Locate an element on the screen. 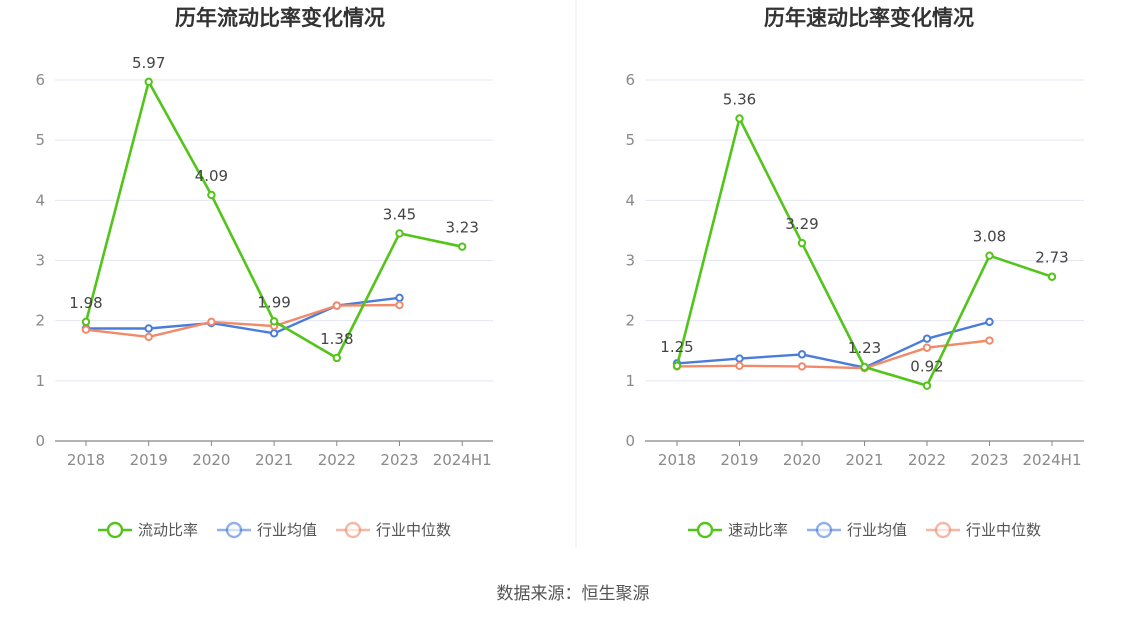 This screenshot has width=1147, height=619. legend-label: 速动比率 is located at coordinates (758, 530).